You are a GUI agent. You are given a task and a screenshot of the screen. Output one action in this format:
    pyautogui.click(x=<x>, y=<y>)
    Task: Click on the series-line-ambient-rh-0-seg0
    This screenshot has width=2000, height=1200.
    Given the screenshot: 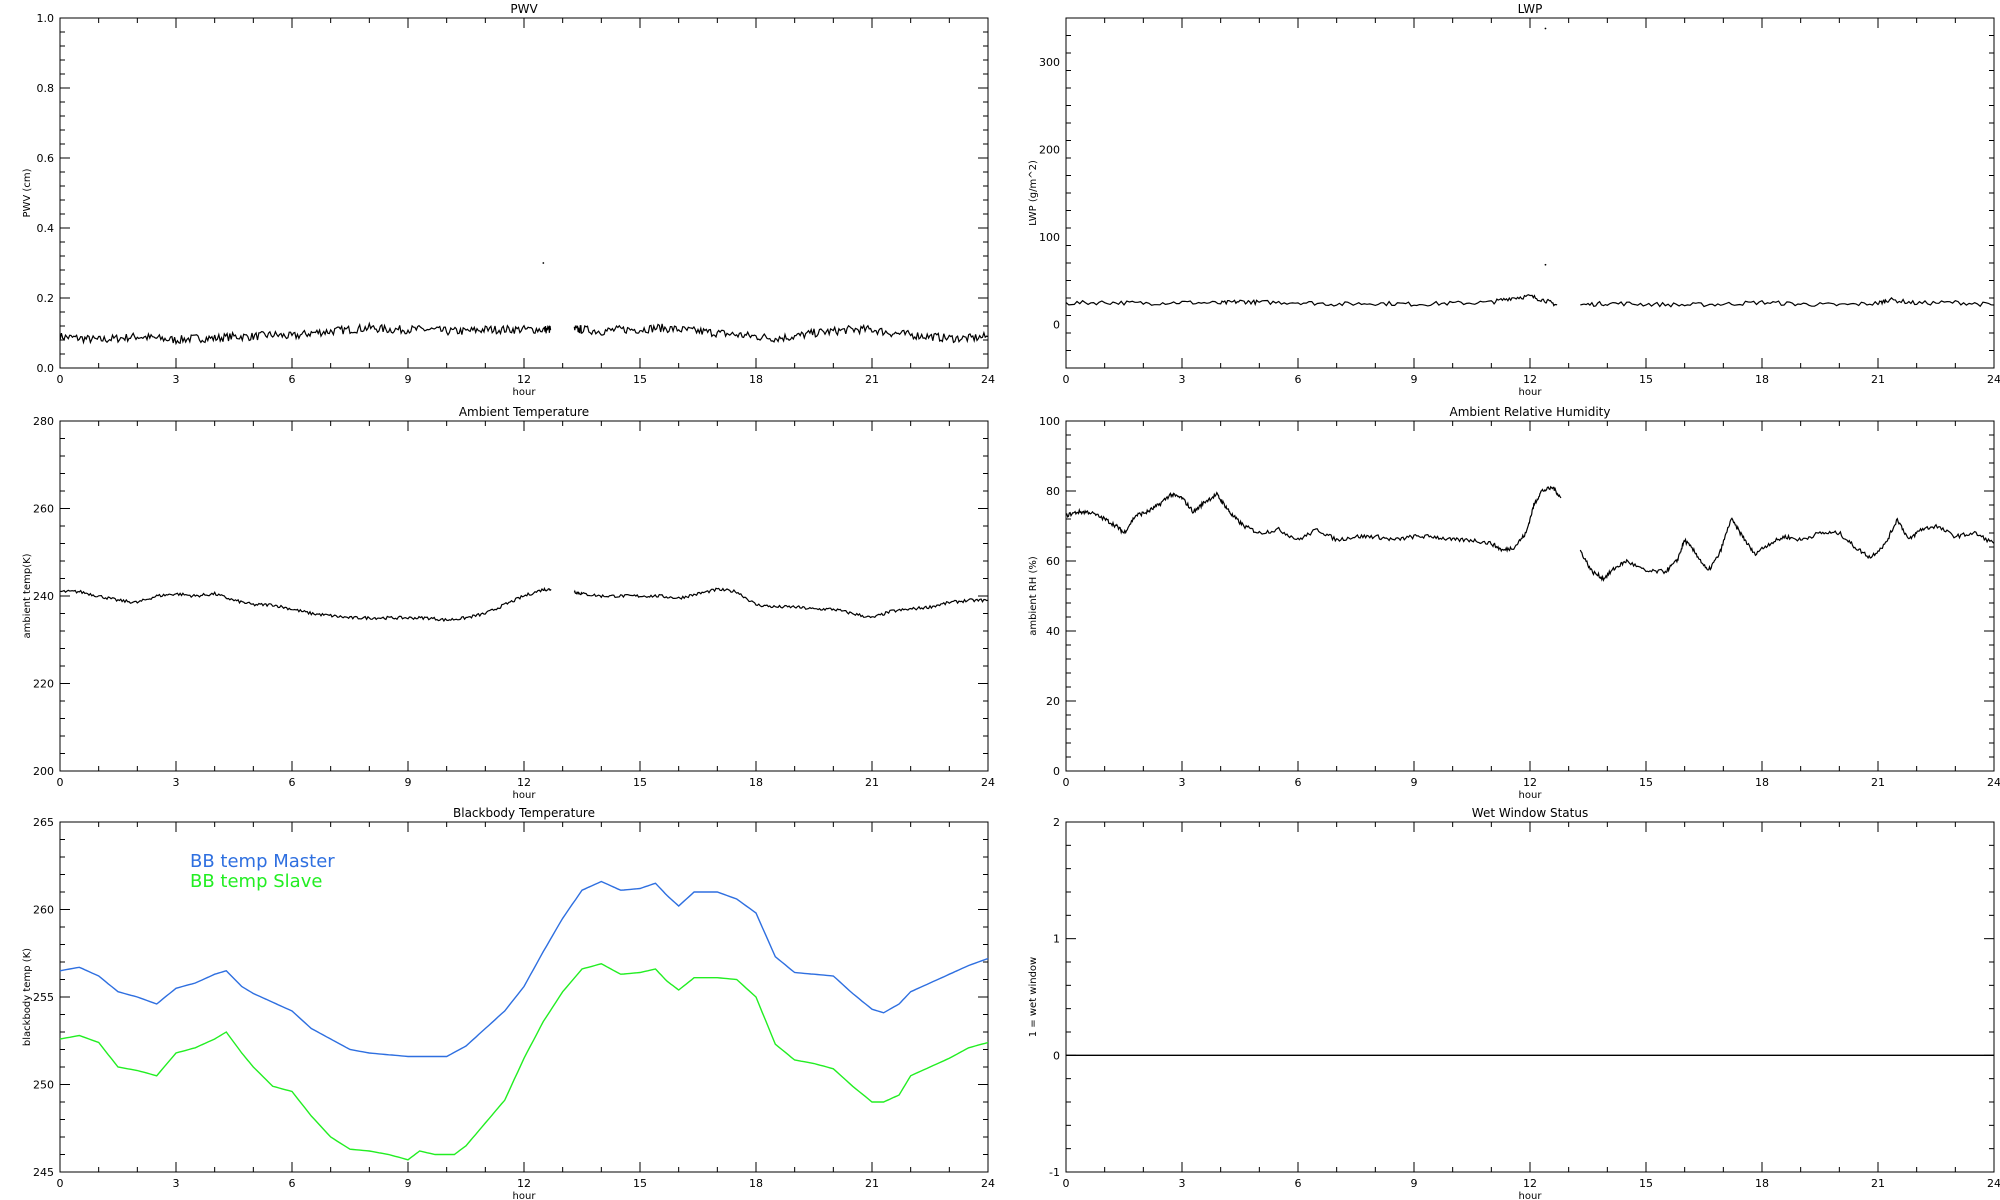 What is the action you would take?
    pyautogui.click(x=1313, y=519)
    